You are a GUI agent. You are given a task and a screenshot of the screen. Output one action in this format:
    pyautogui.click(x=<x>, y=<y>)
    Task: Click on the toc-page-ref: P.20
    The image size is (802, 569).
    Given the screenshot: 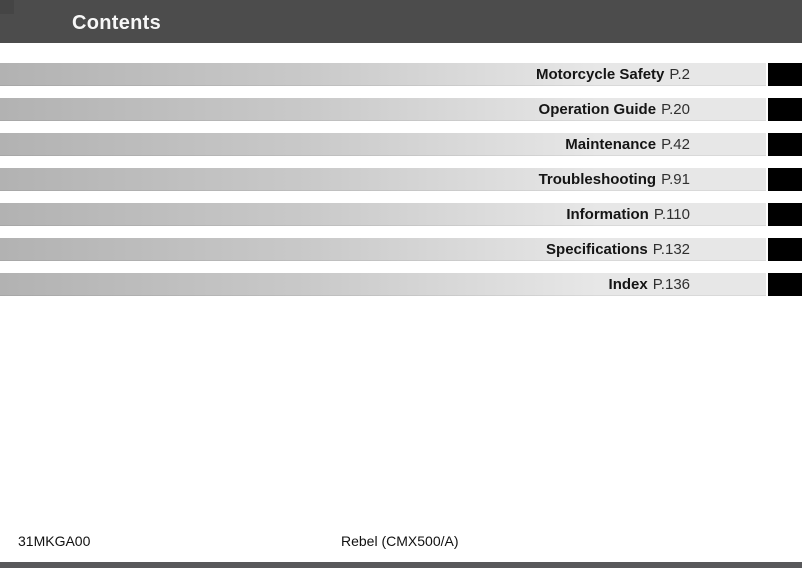 What is the action you would take?
    pyautogui.click(x=675, y=109)
    